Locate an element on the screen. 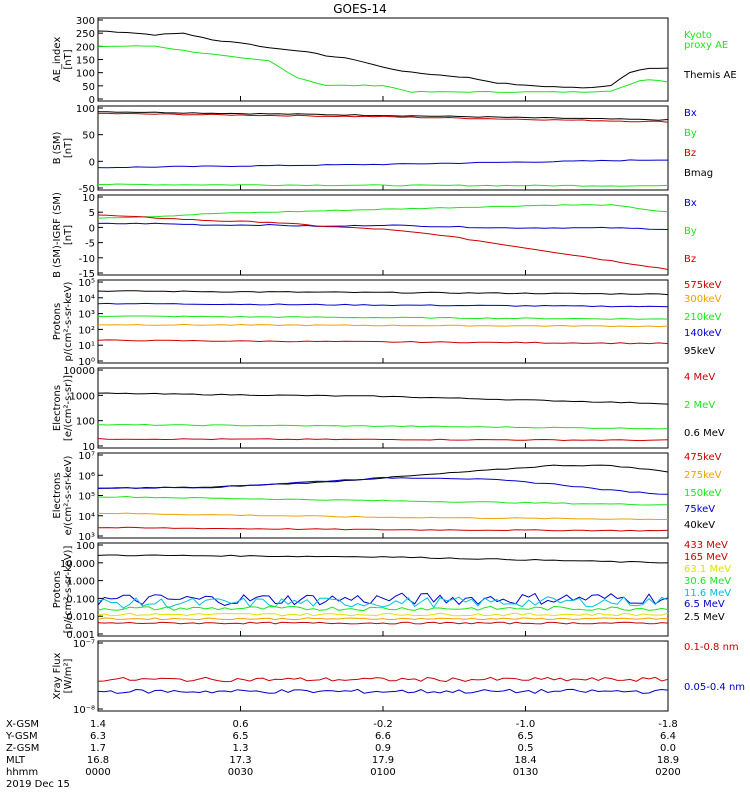 This screenshot has width=750, height=800. y-tick-label: 1.000 is located at coordinates (80, 582).